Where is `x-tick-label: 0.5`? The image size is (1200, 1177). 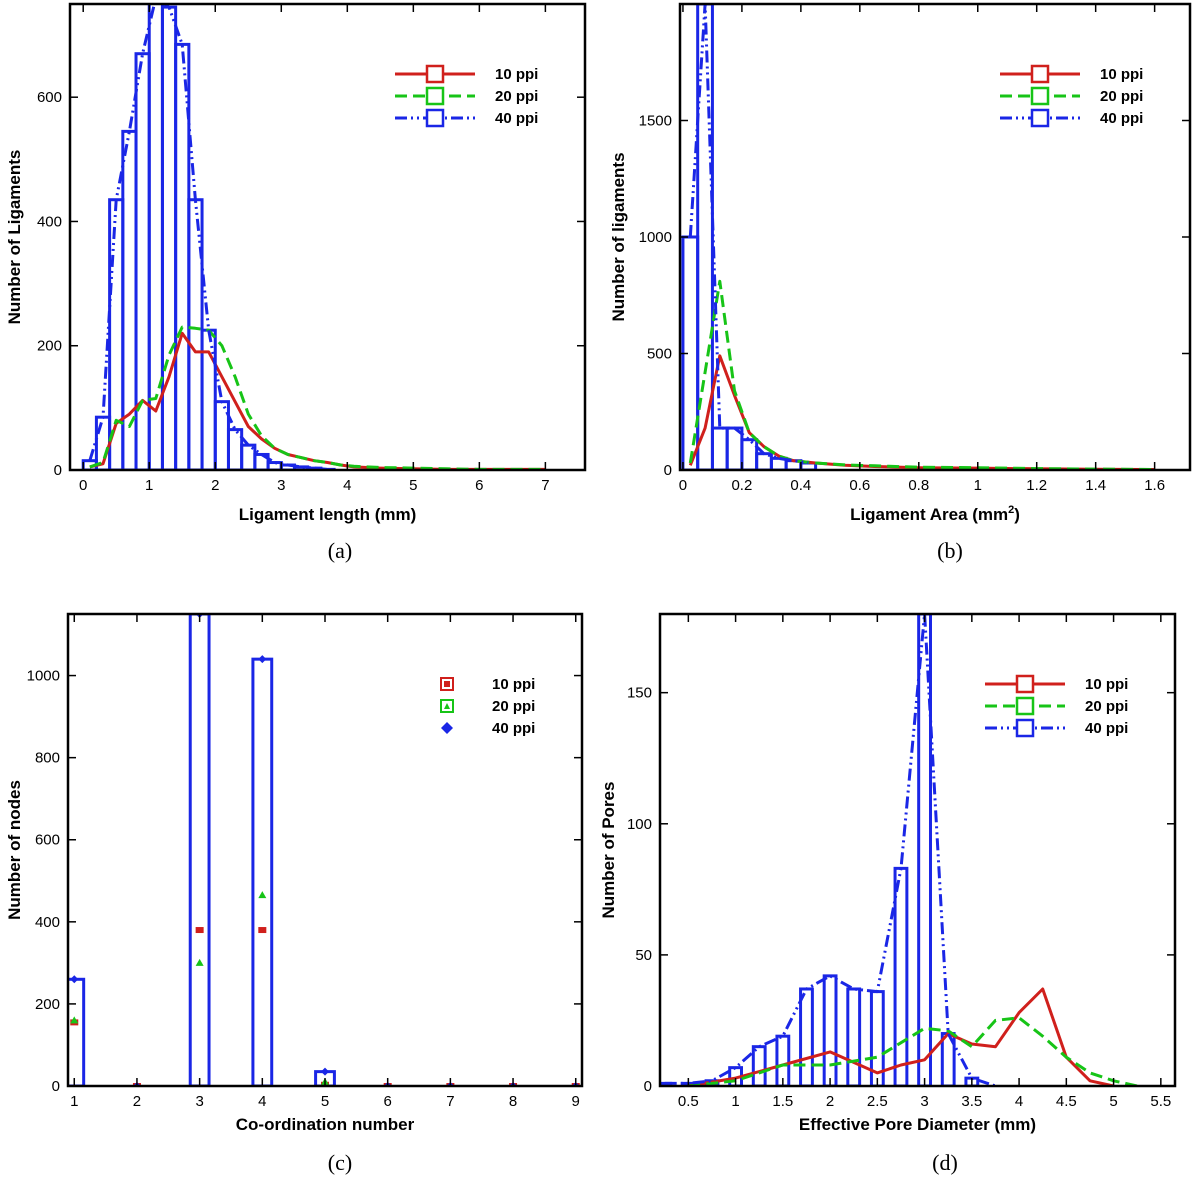
x-tick-label: 0.5 is located at coordinates (688, 1101).